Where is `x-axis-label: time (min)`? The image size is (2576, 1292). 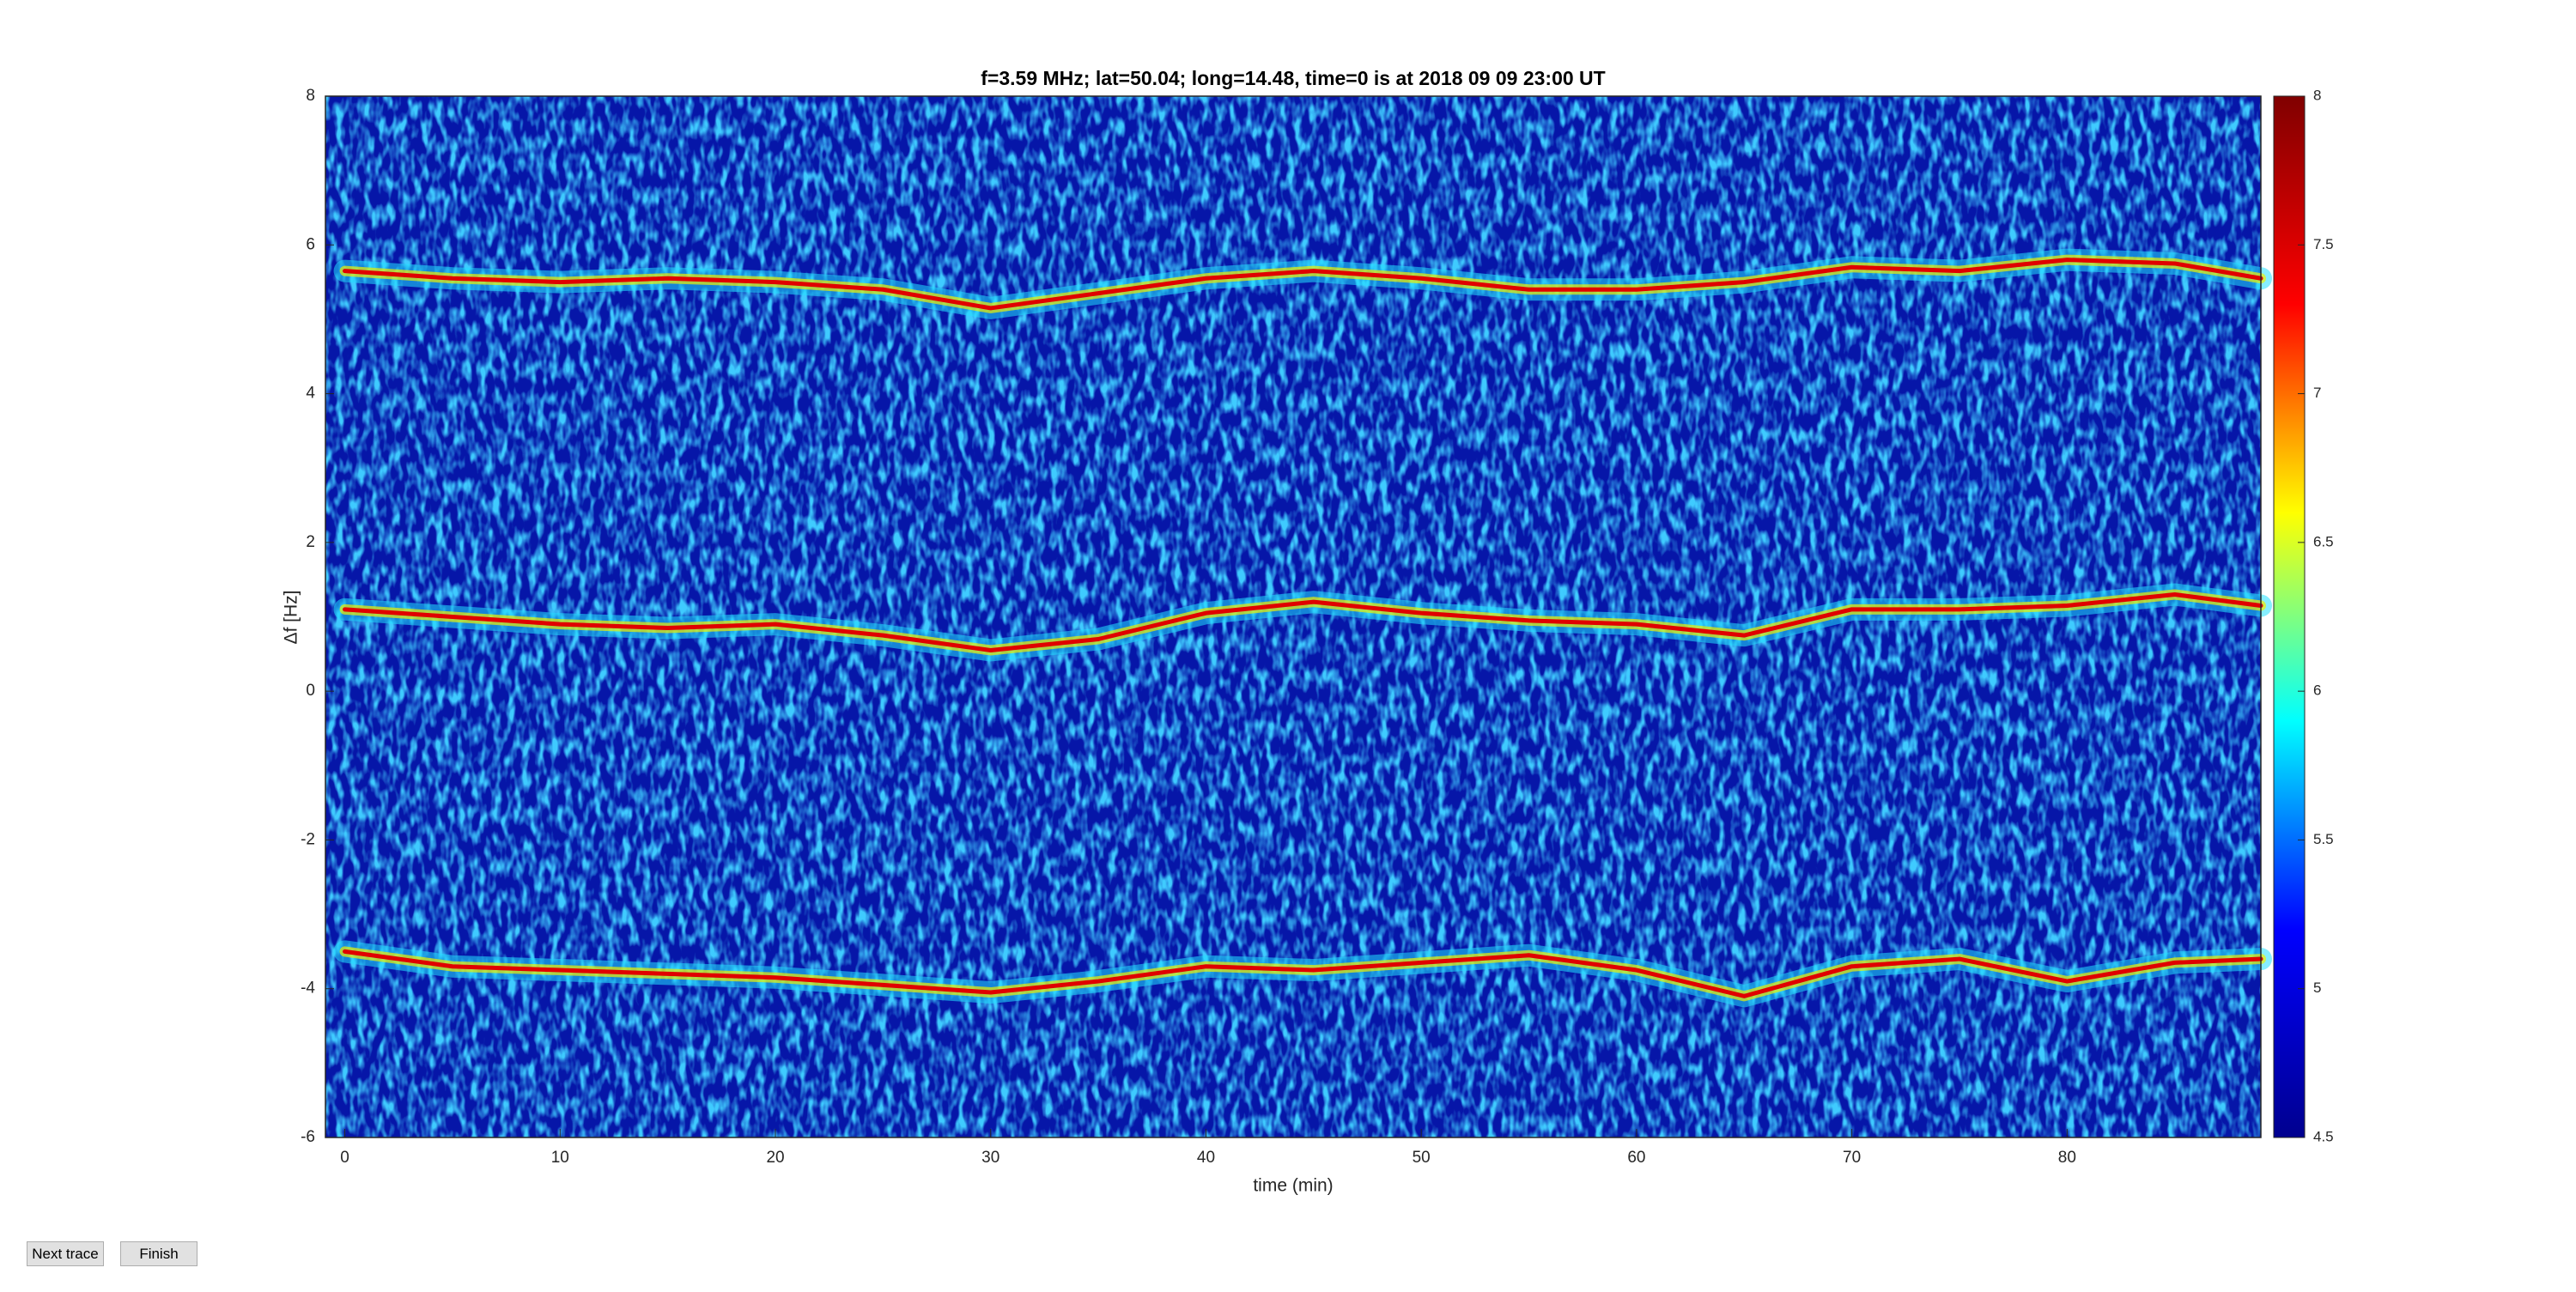 x-axis-label: time (min) is located at coordinates (1293, 1186).